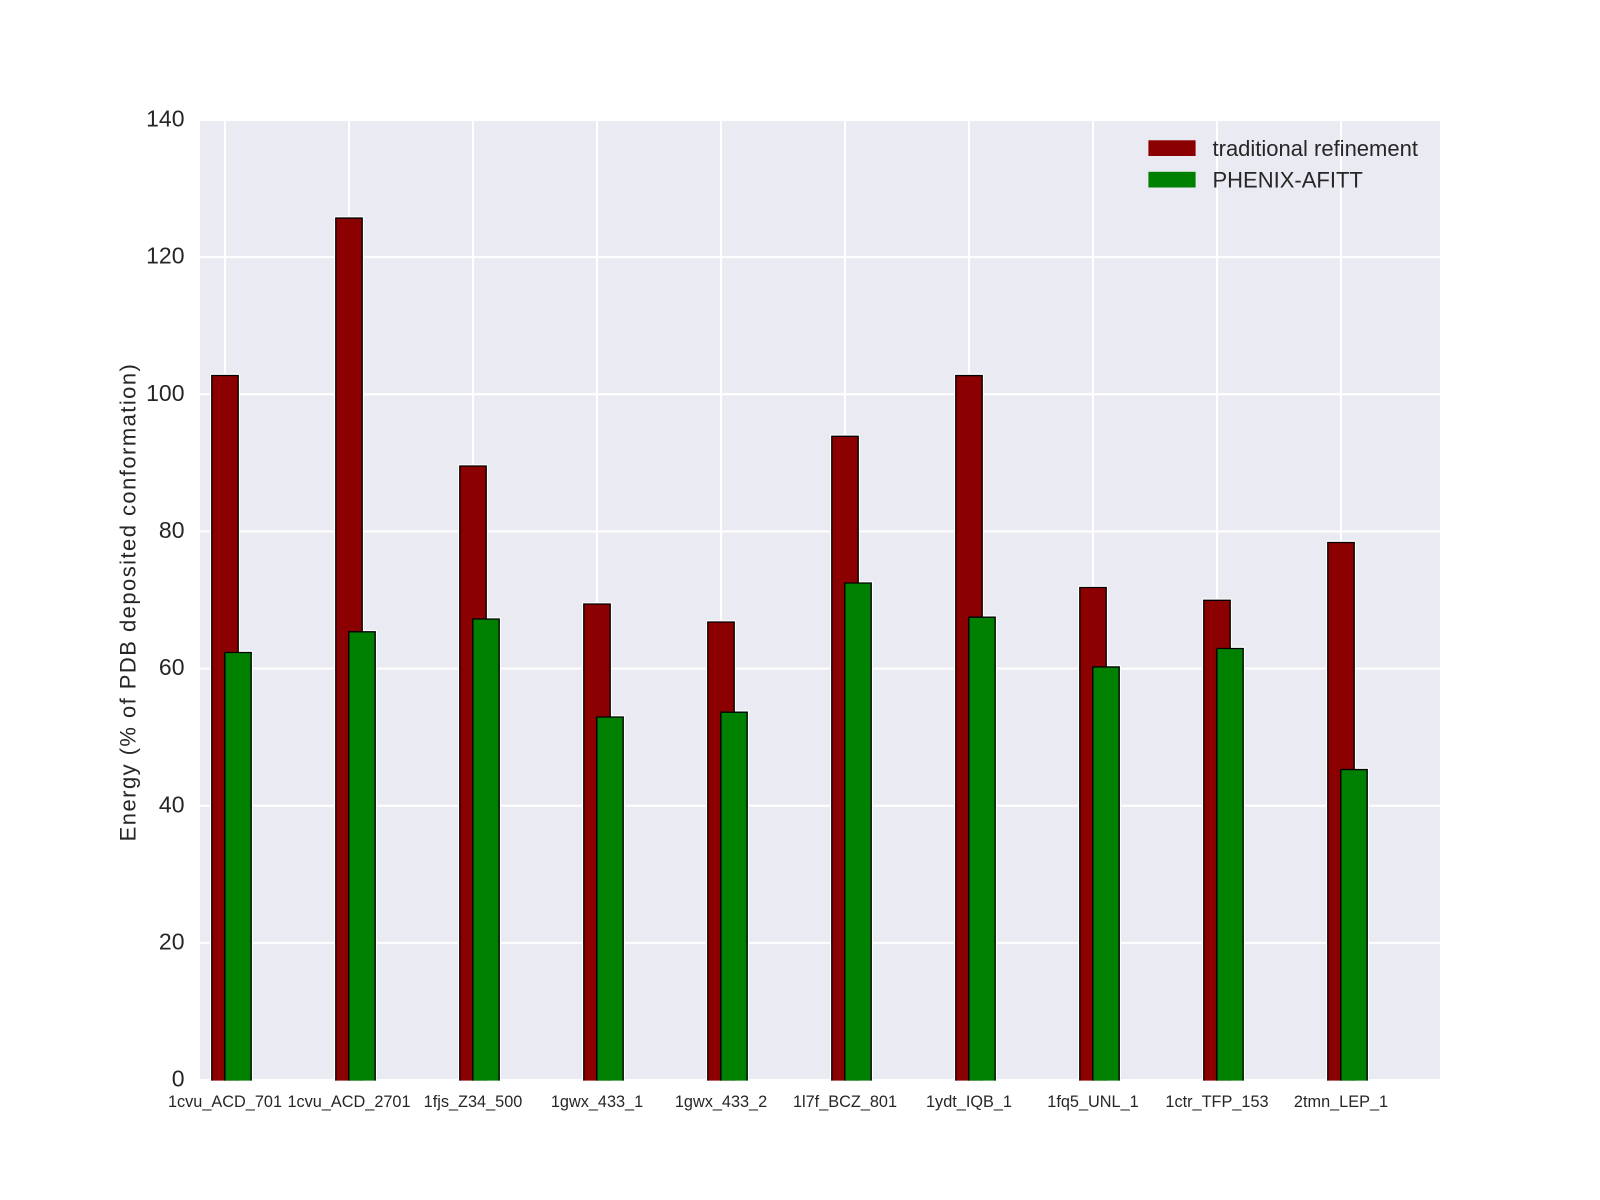  Describe the element at coordinates (721, 1102) in the screenshot. I see `svg-text: 1gwx_433_2` at that location.